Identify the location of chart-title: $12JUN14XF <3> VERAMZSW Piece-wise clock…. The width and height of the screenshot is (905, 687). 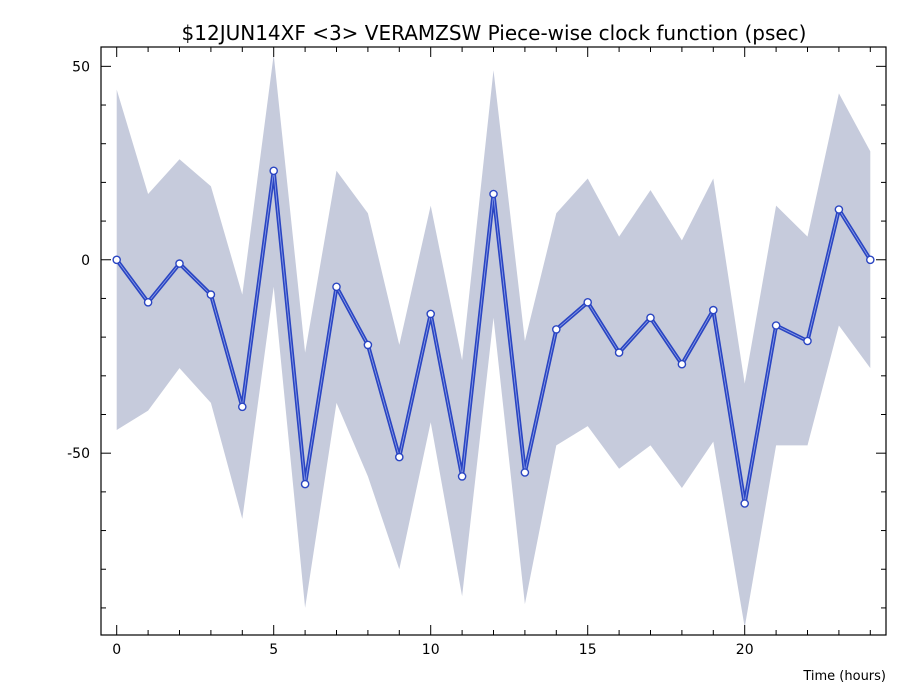
(494, 33).